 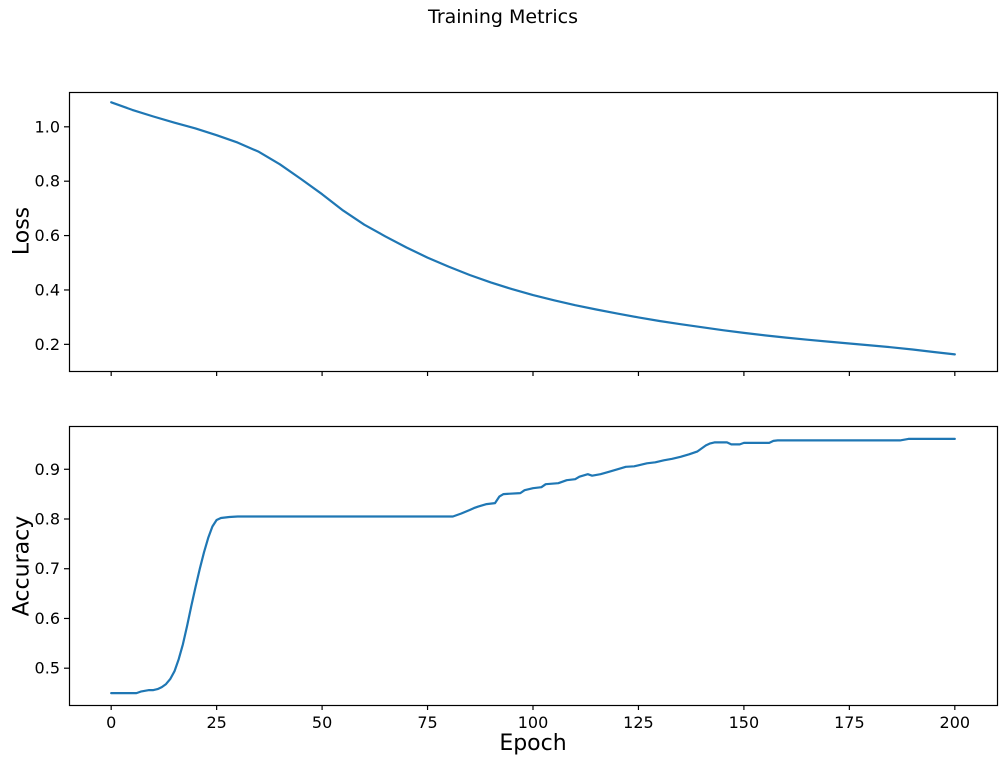 What do you see at coordinates (638, 722) in the screenshot?
I see `accuracy-x-tick-label: 125` at bounding box center [638, 722].